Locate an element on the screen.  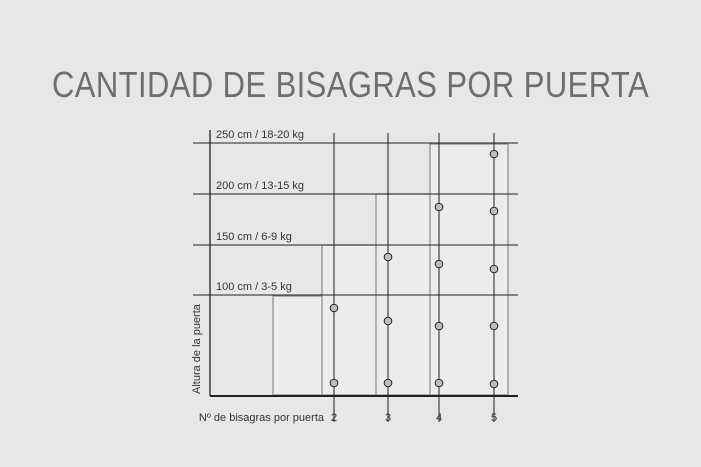
level-label: 200 cm / 13-15 kg is located at coordinates (260, 186).